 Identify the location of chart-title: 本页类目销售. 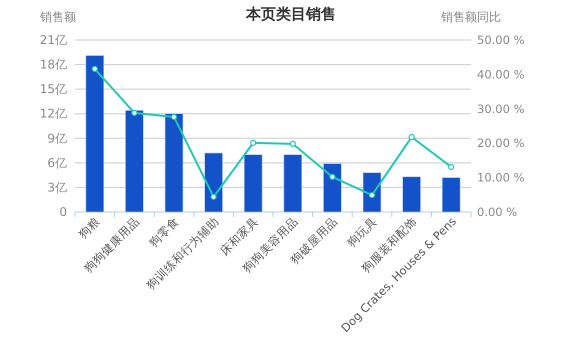
(290, 14).